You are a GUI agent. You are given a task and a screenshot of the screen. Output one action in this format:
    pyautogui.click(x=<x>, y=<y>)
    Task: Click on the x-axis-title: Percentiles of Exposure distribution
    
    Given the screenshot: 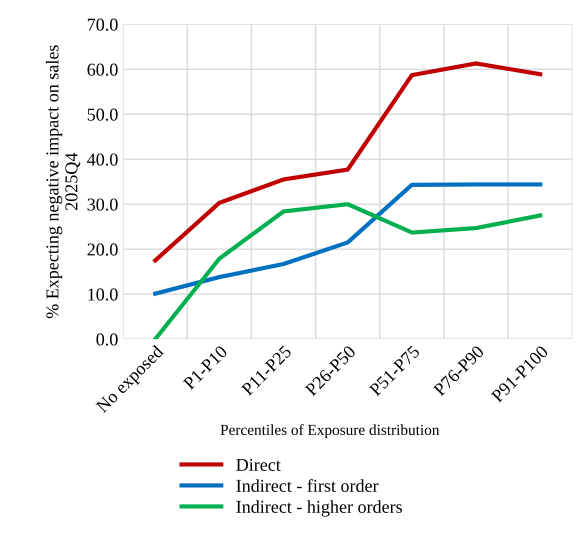 What is the action you would take?
    pyautogui.click(x=330, y=431)
    